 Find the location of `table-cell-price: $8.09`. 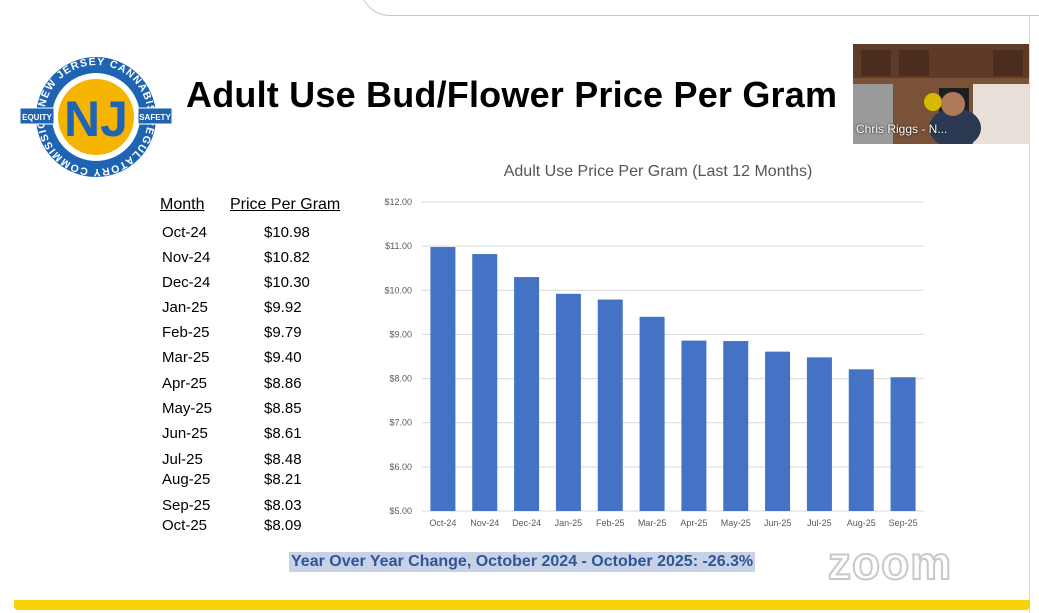

table-cell-price: $8.09 is located at coordinates (283, 525).